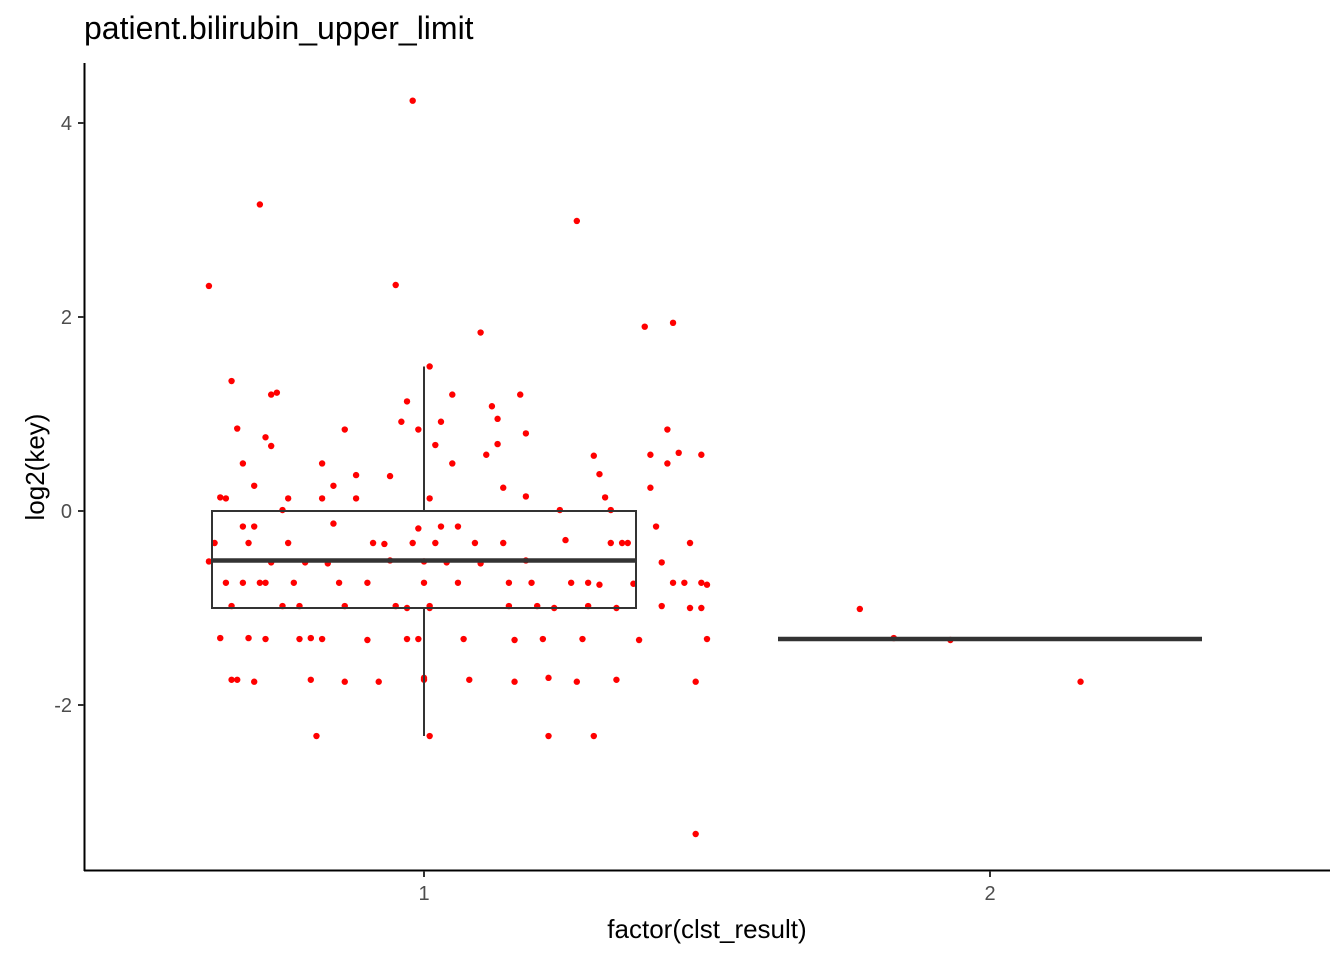 Image resolution: width=1344 pixels, height=960 pixels. Describe the element at coordinates (69, 415) in the screenshot. I see `y-axis-ticks: 4 2 0 -2` at that location.